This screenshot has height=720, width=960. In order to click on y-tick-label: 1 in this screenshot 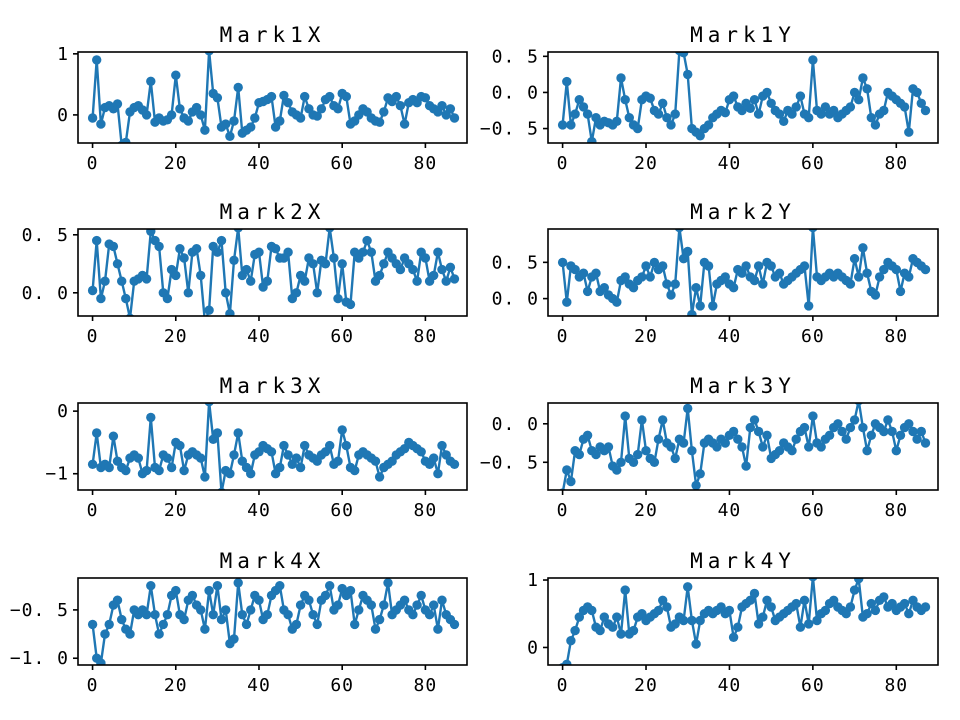, I will do `click(63, 54)`.